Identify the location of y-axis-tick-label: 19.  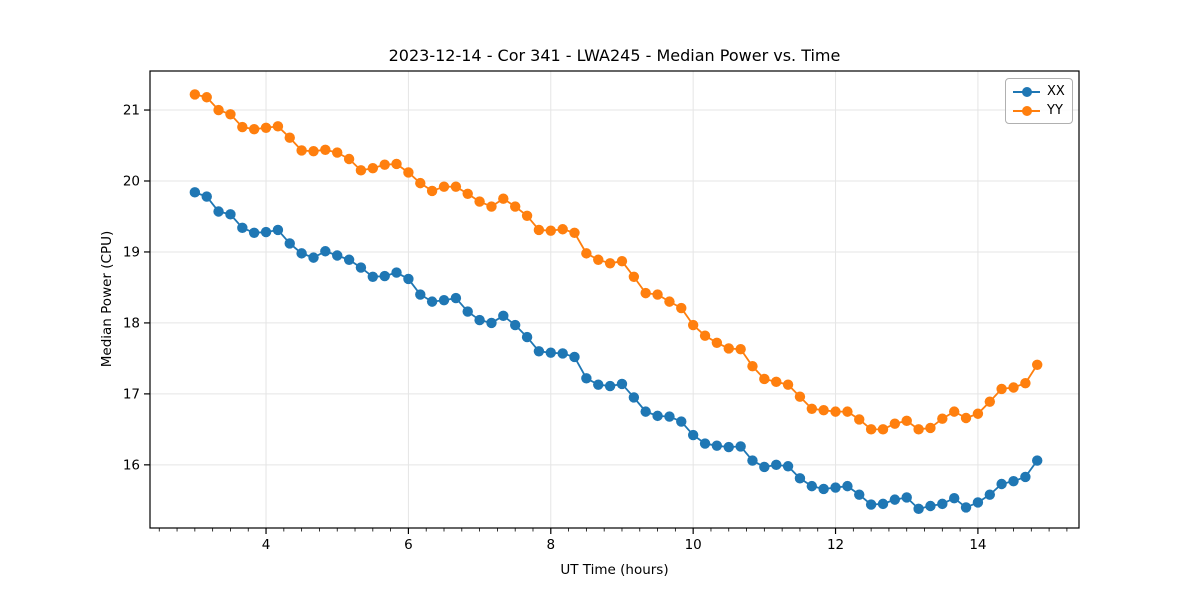
(131, 252).